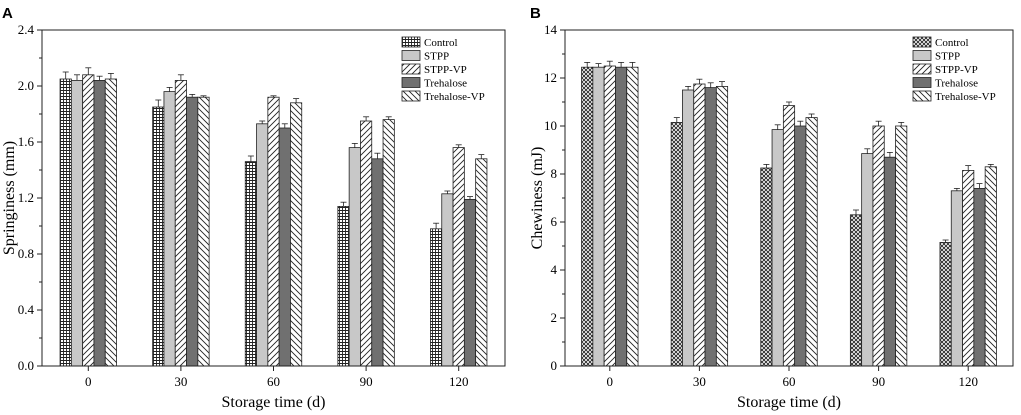  I want to click on y-axis-title: Springiness (mm), so click(9, 198).